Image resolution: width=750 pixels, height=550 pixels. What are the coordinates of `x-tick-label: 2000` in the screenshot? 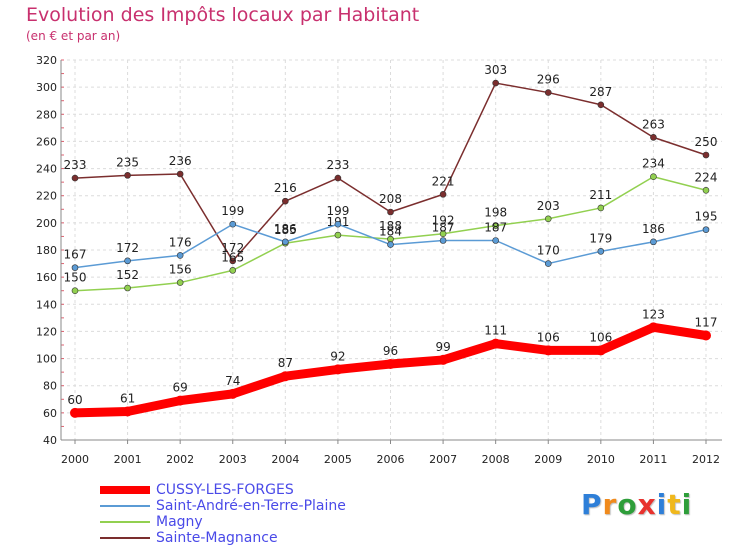 It's located at (75, 459).